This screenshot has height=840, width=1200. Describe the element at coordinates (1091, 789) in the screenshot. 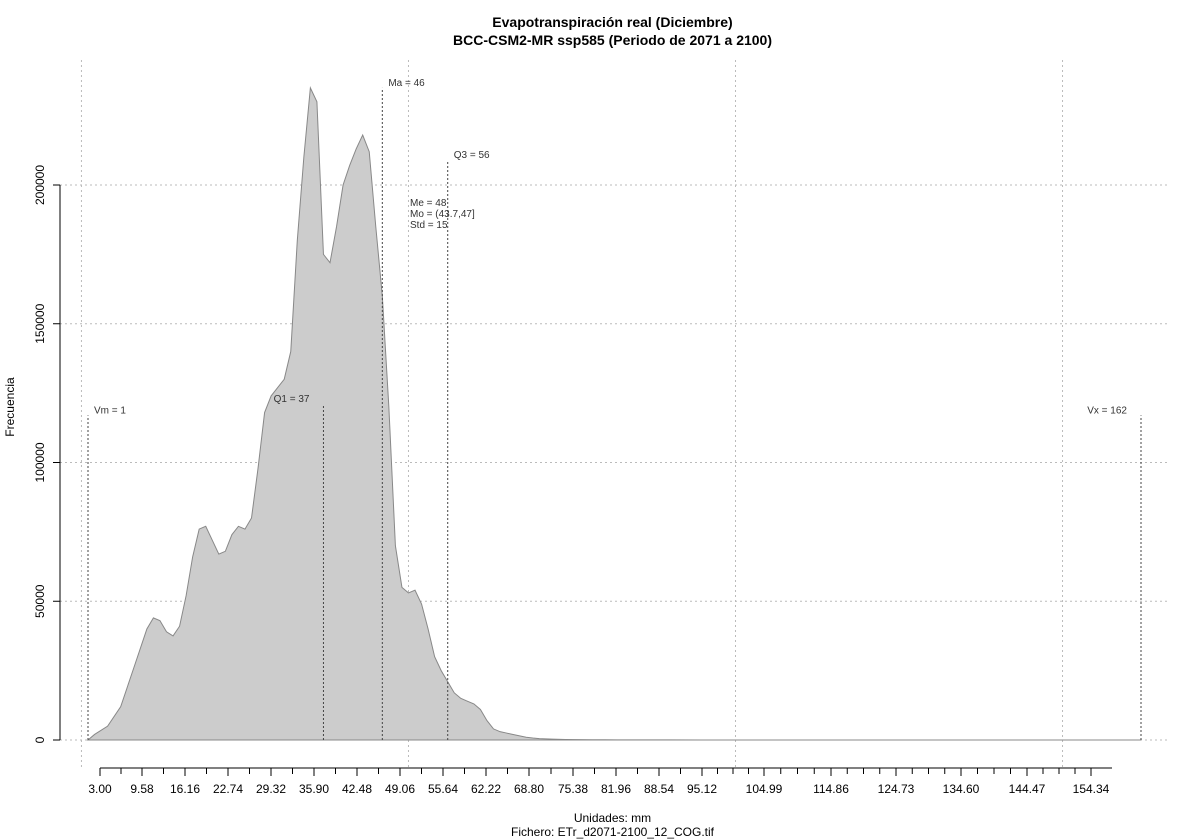

I see `x-tick-label: 154.34` at that location.